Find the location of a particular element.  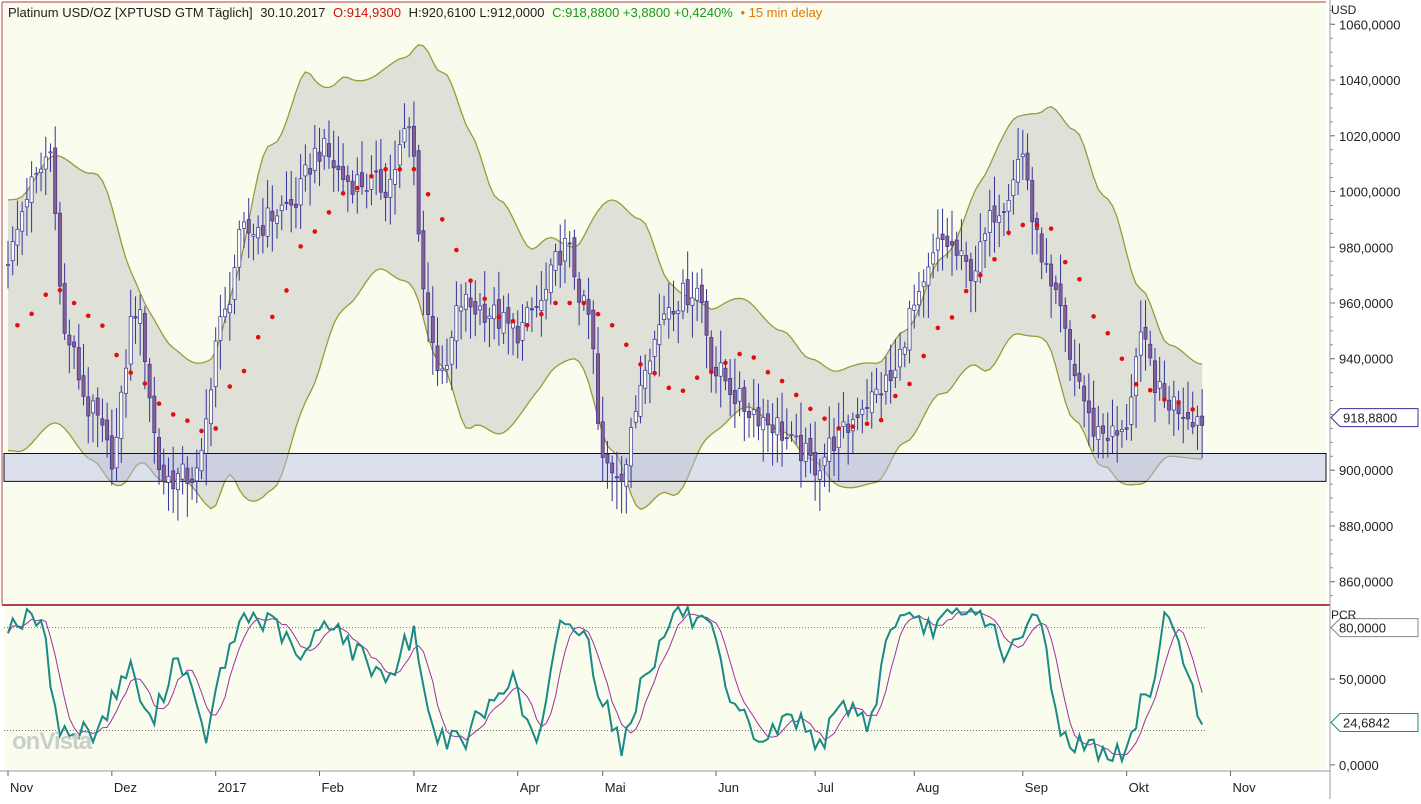

open-price: O:914,9300 is located at coordinates (366, 12).